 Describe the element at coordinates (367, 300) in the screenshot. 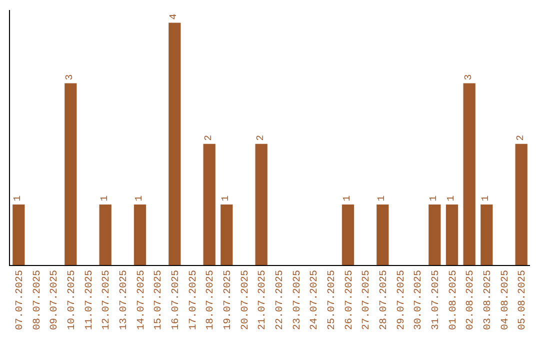

I see `x-tick-label: 27.07.2025` at that location.